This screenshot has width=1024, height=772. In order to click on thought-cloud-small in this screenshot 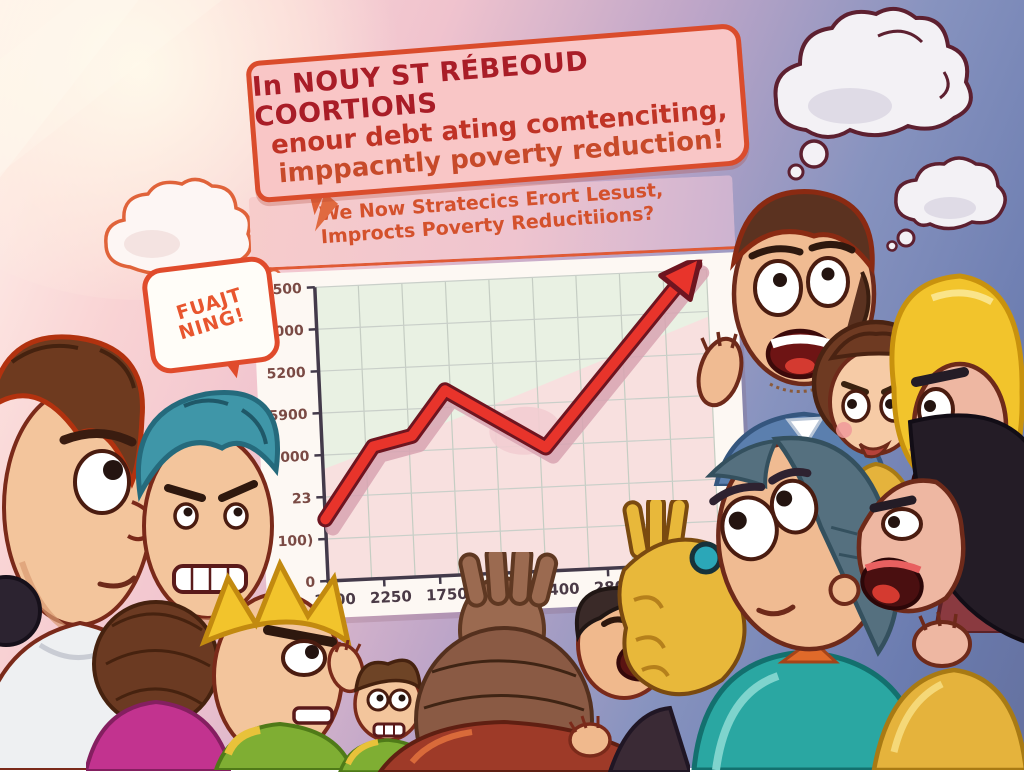, I will do `click(949, 201)`.